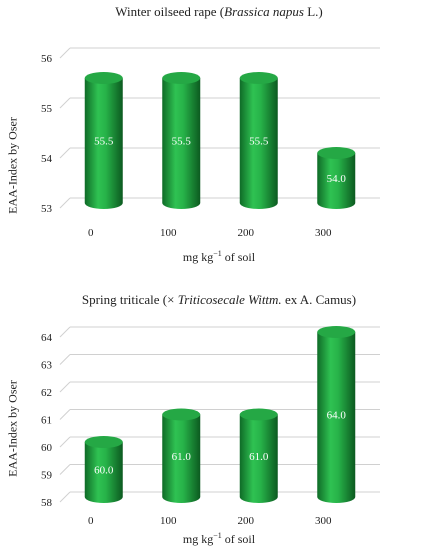  I want to click on title-italic: Triticosecale Wittm., so click(229, 299).